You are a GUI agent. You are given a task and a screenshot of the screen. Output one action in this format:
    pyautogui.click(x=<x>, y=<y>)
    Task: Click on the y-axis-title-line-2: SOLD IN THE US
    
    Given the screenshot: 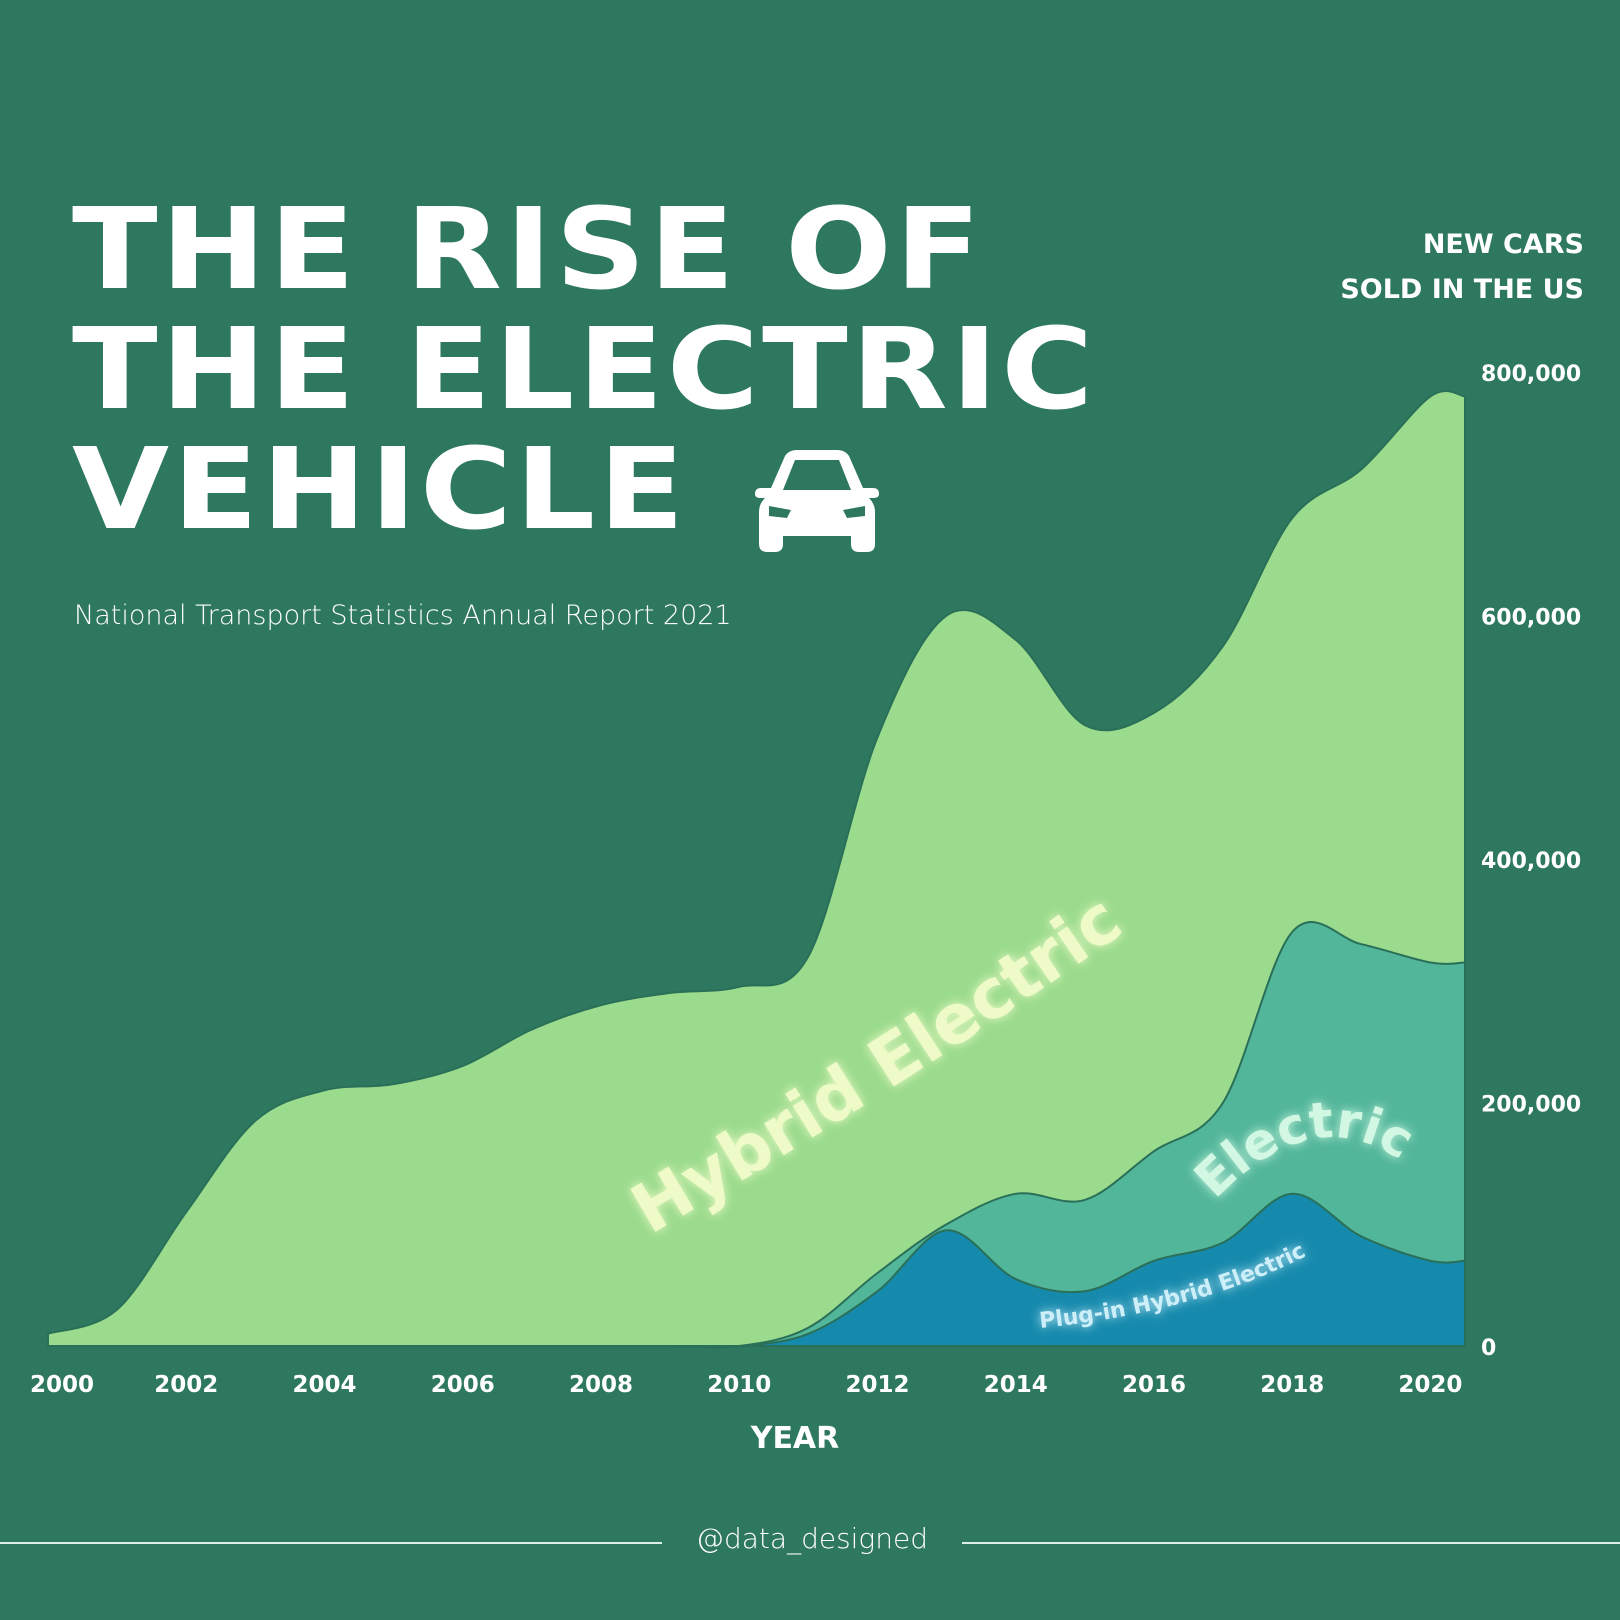 What is the action you would take?
    pyautogui.click(x=1462, y=289)
    